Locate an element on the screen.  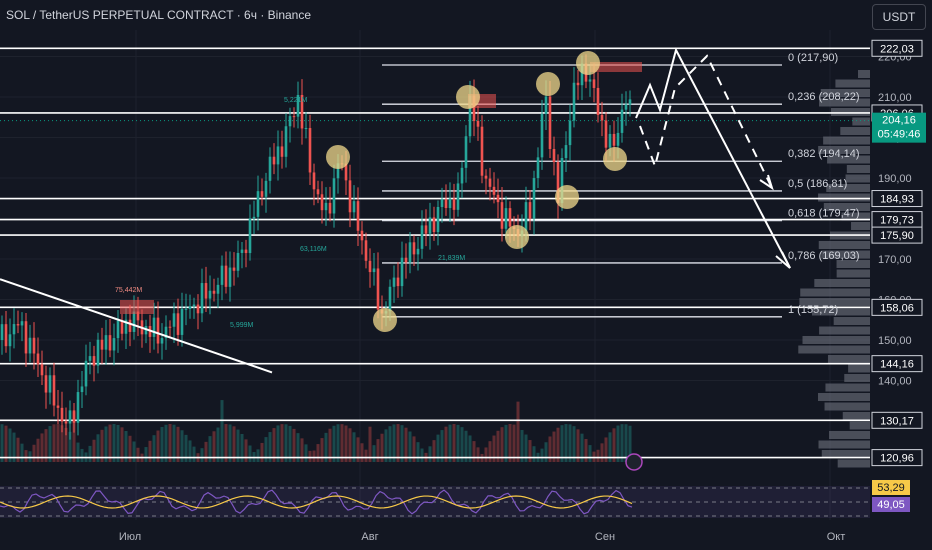
order-block is located at coordinates (137, 307).